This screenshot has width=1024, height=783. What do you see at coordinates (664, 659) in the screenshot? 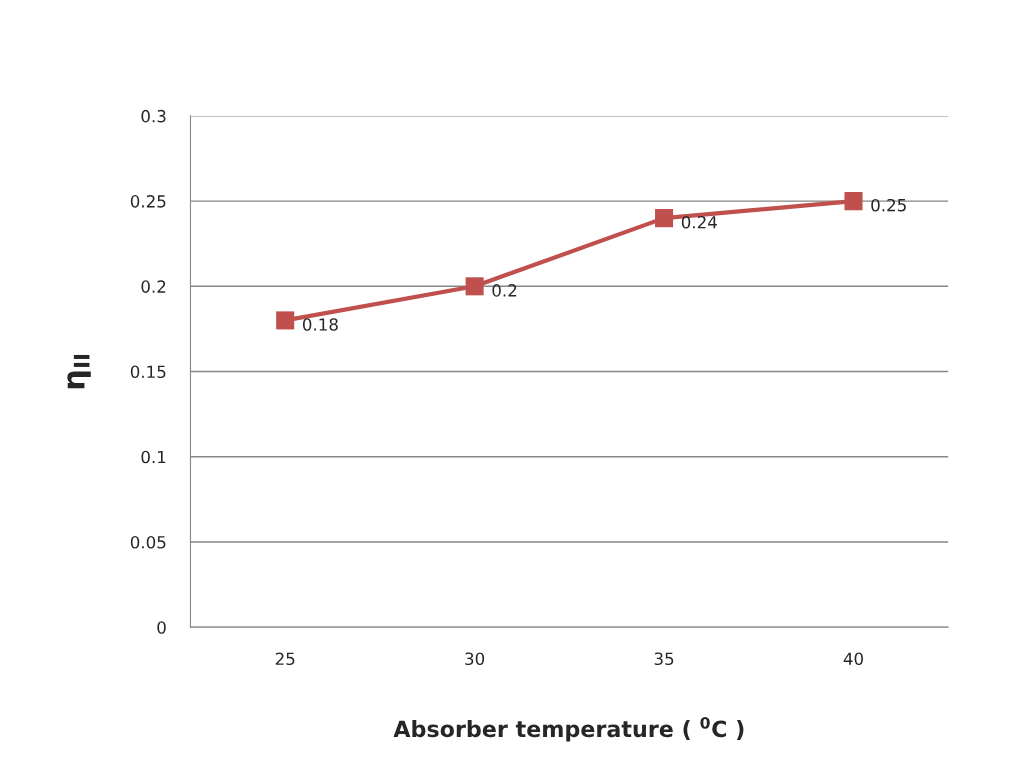
I see `x-tick-label: 35` at bounding box center [664, 659].